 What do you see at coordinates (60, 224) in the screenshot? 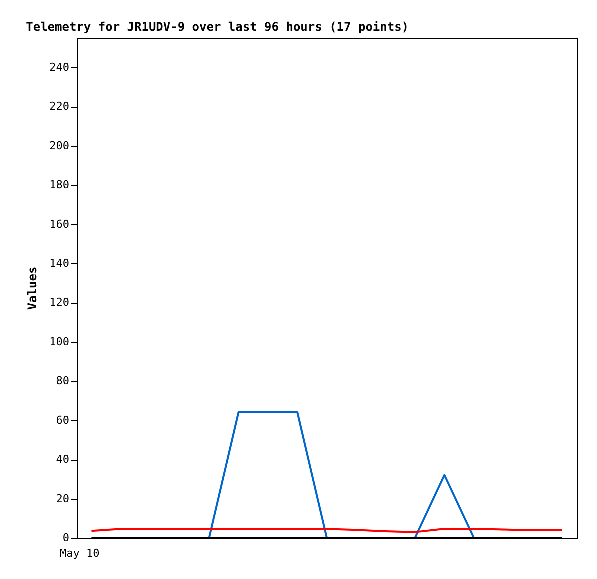
I see `y-tick-label: 160` at bounding box center [60, 224].